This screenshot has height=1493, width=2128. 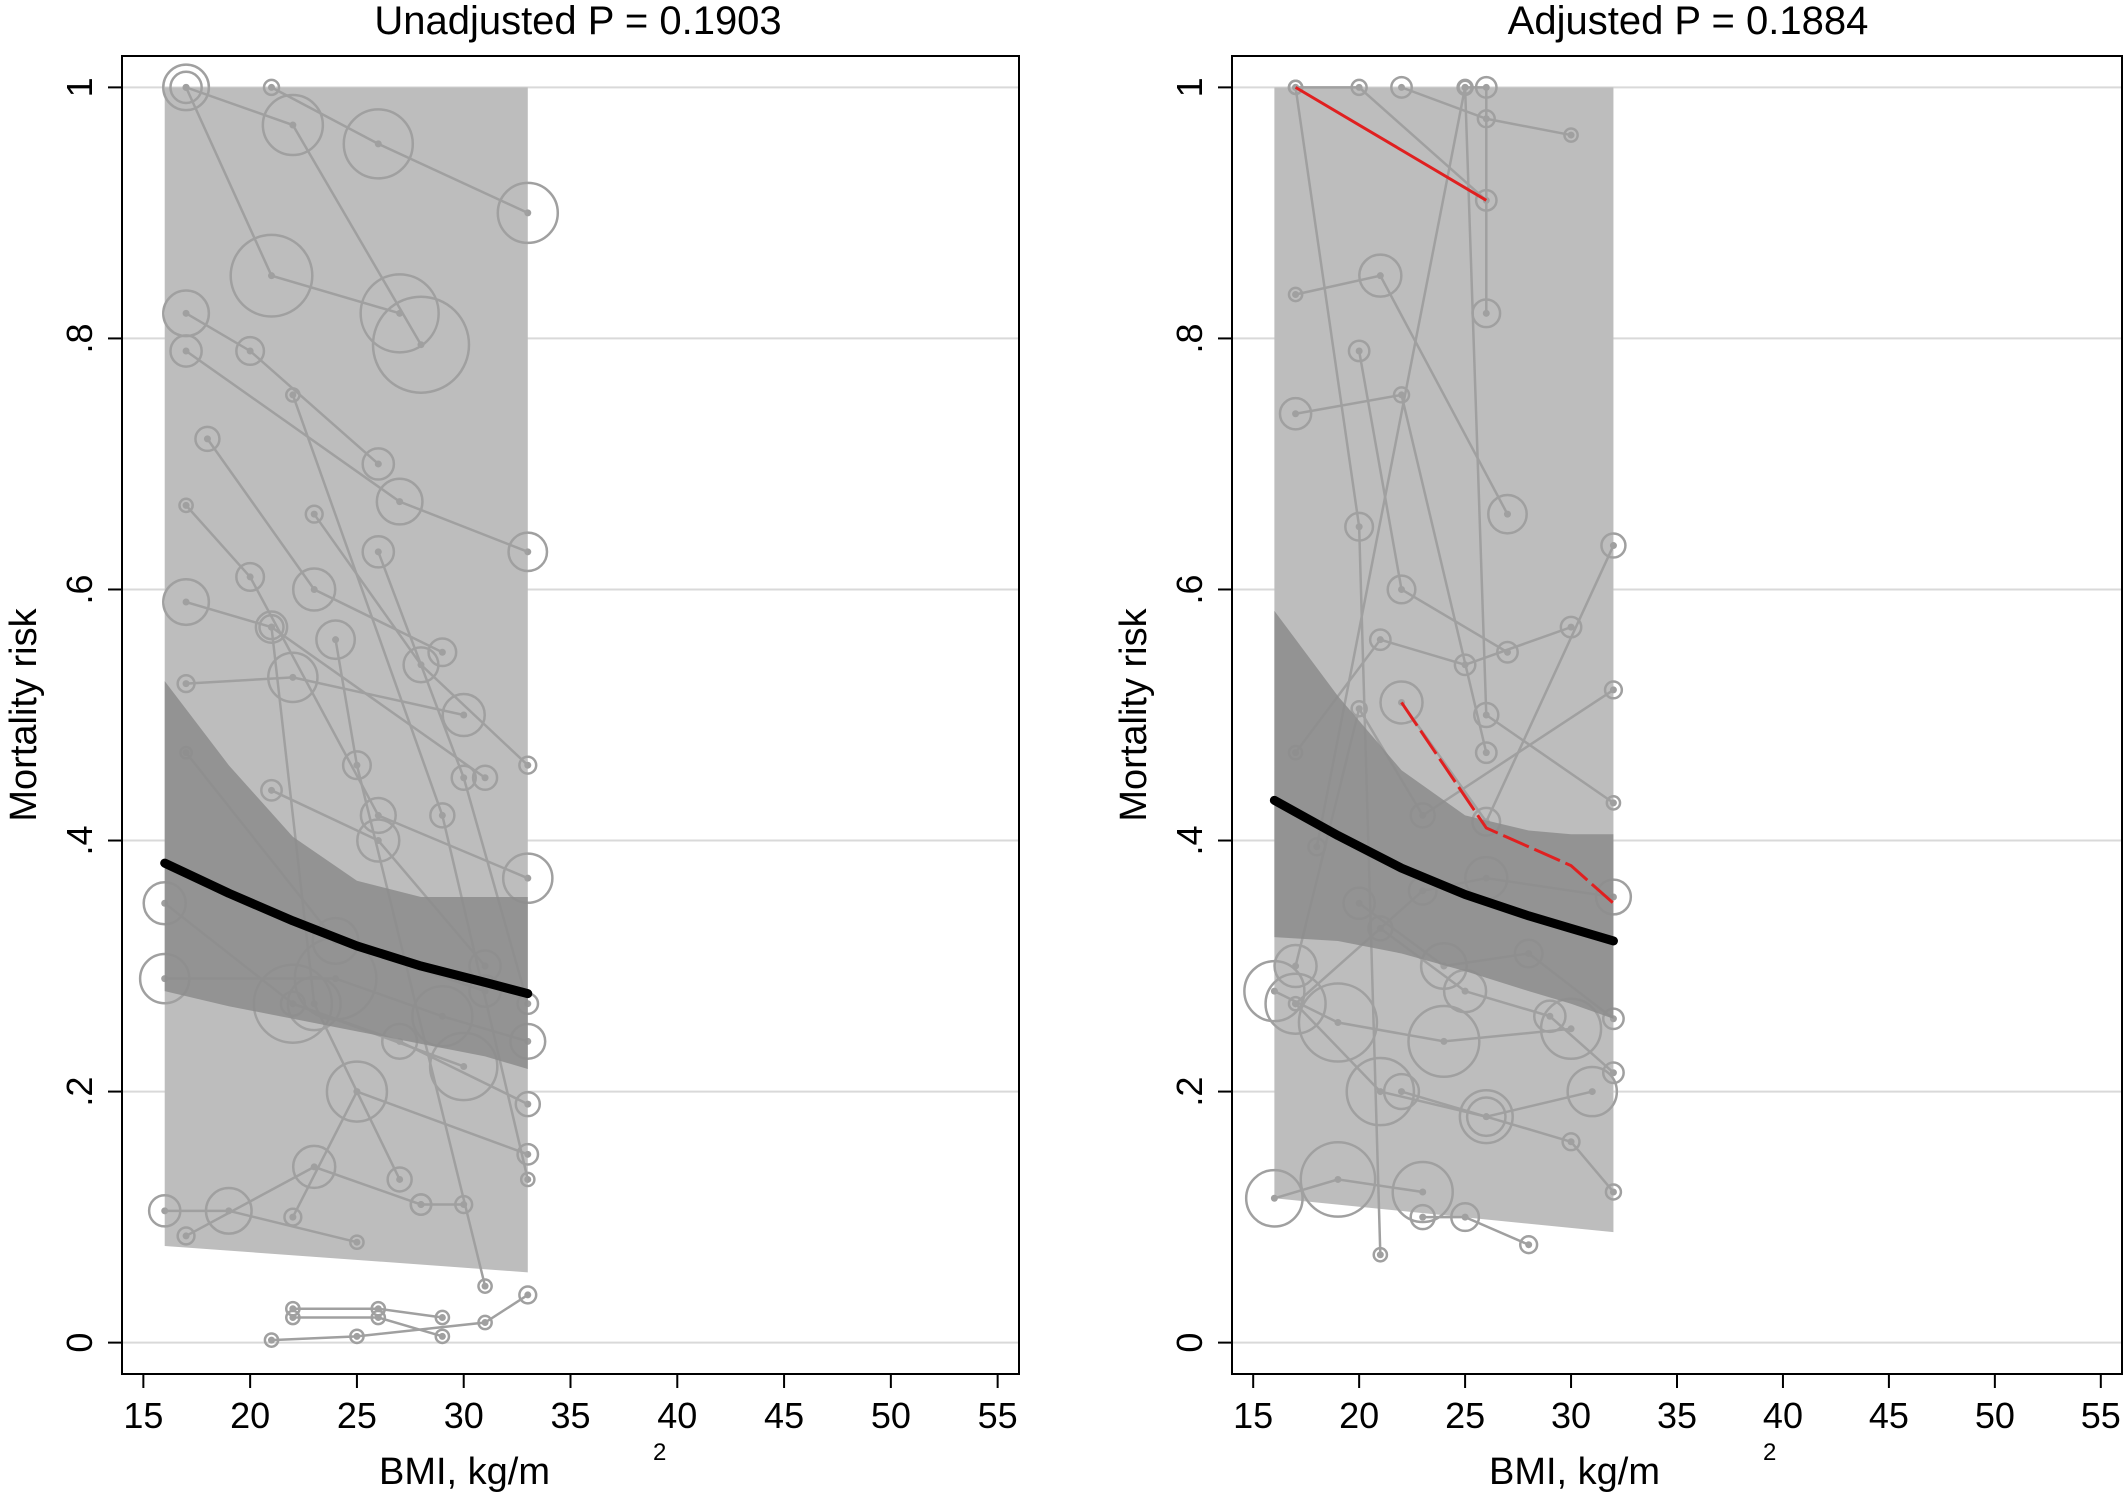 I want to click on x-tick-label: 20, so click(x=1359, y=1415).